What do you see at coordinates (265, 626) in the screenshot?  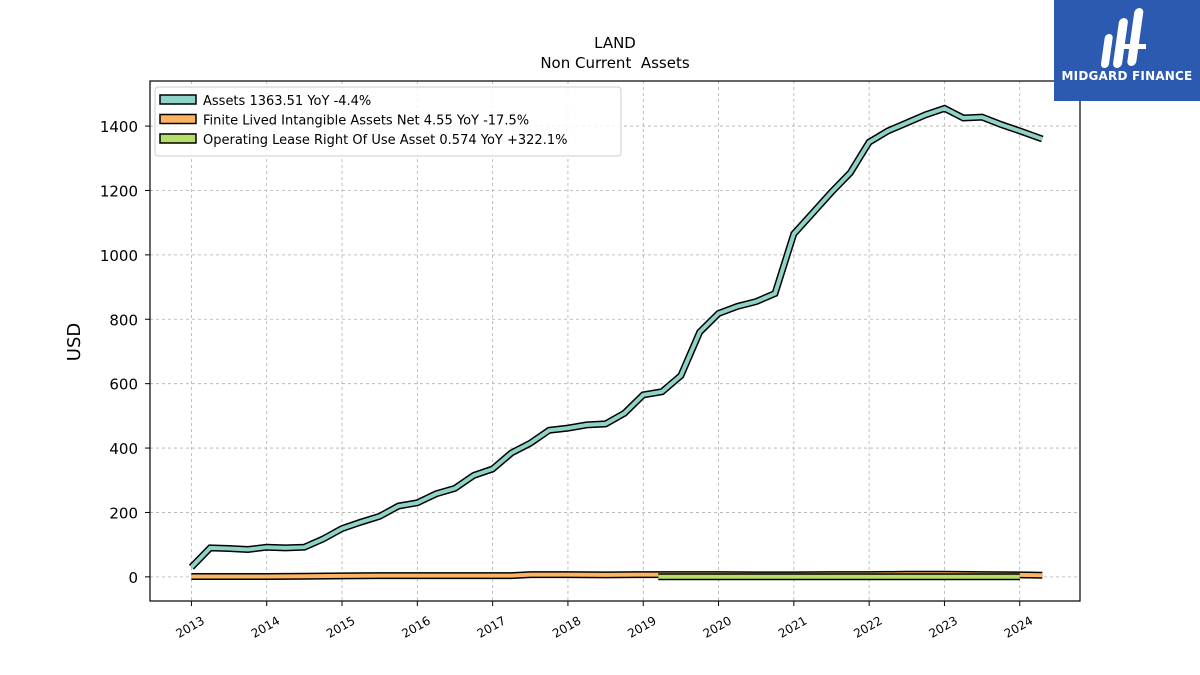 I see `x-tick-label: 2014` at bounding box center [265, 626].